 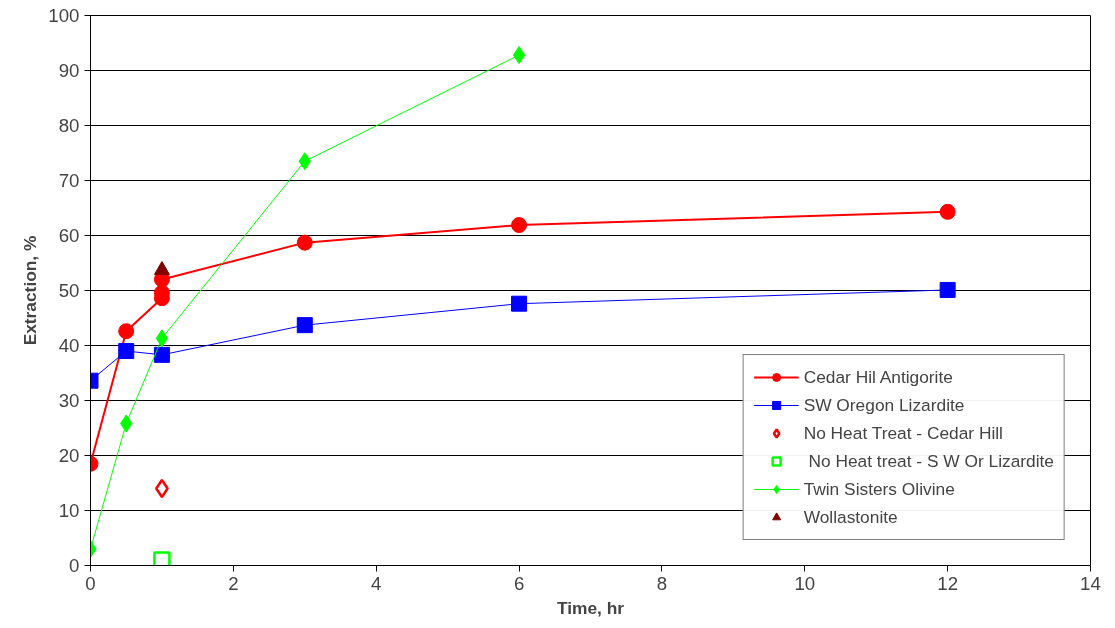 What do you see at coordinates (662, 583) in the screenshot?
I see `x-tick-label: 8` at bounding box center [662, 583].